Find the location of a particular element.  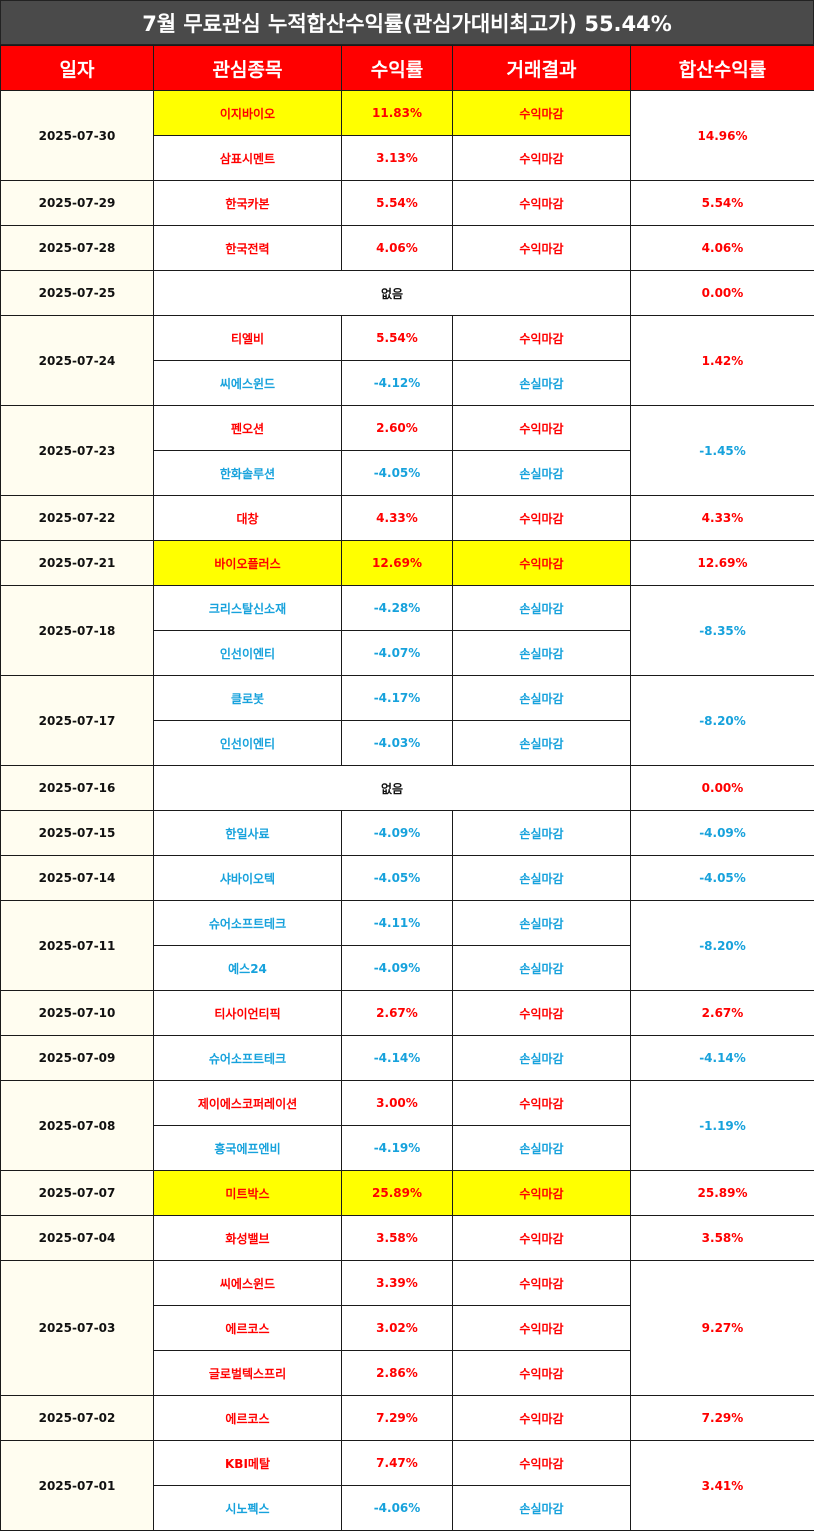

rate-cell: -4.06% is located at coordinates (397, 1508).